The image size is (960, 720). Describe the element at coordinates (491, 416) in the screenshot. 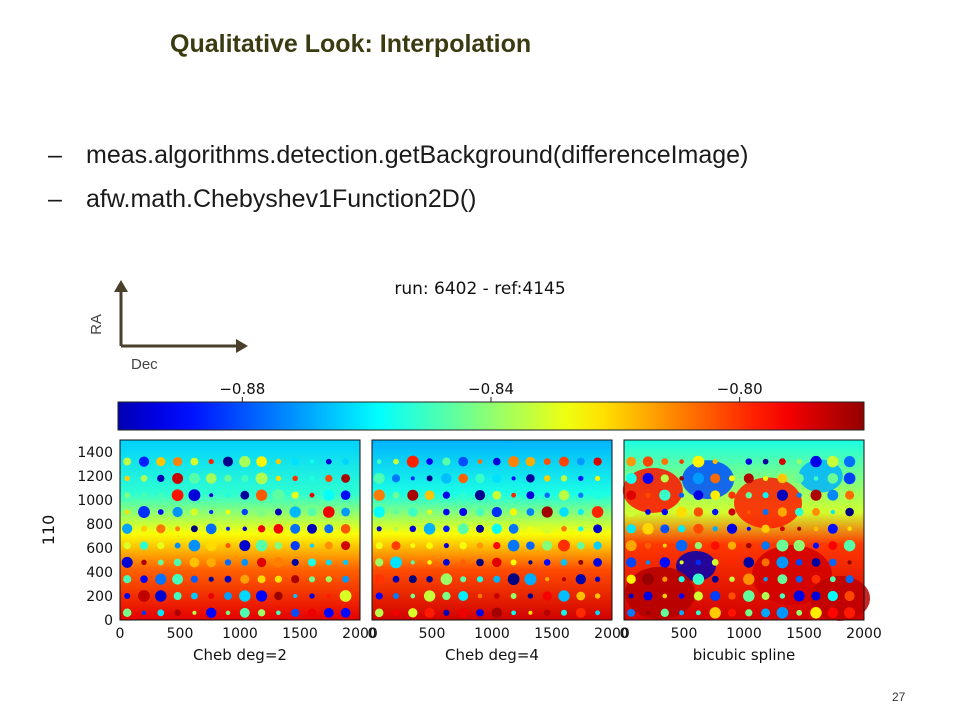

I see `colorbar` at that location.